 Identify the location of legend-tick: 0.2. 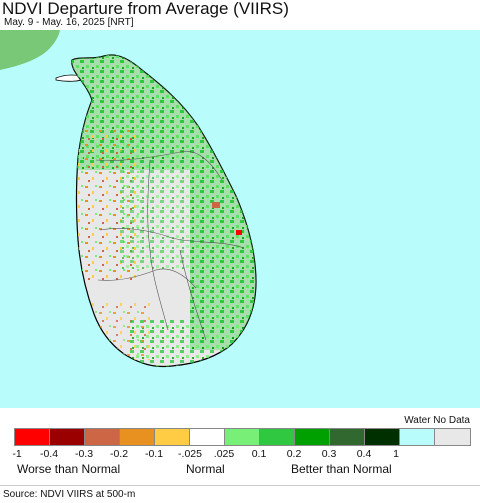
(294, 454).